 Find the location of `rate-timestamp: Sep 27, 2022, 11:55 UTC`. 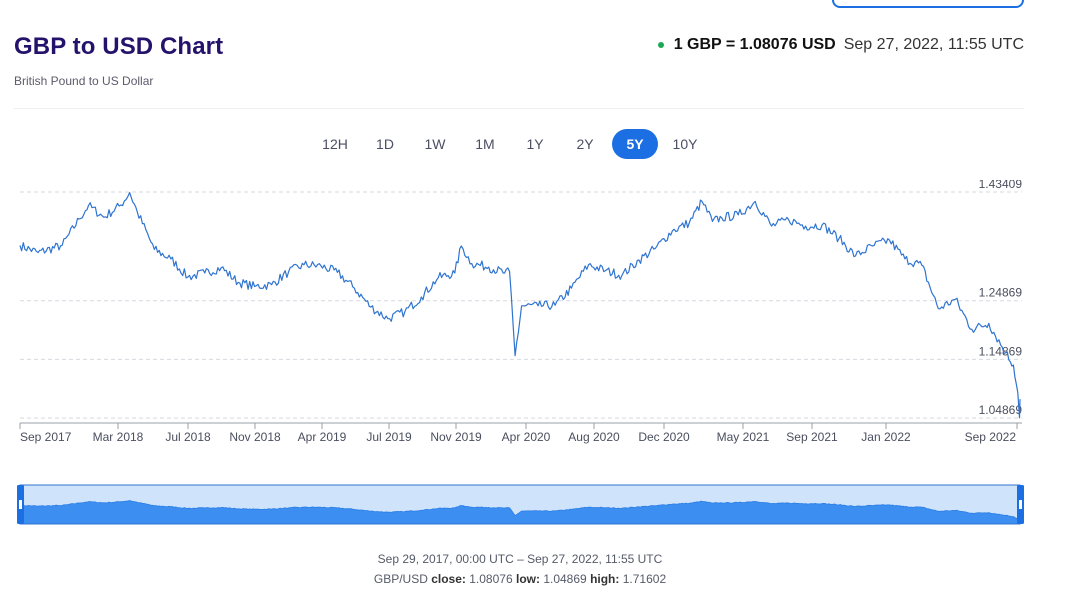

rate-timestamp: Sep 27, 2022, 11:55 UTC is located at coordinates (933, 44).